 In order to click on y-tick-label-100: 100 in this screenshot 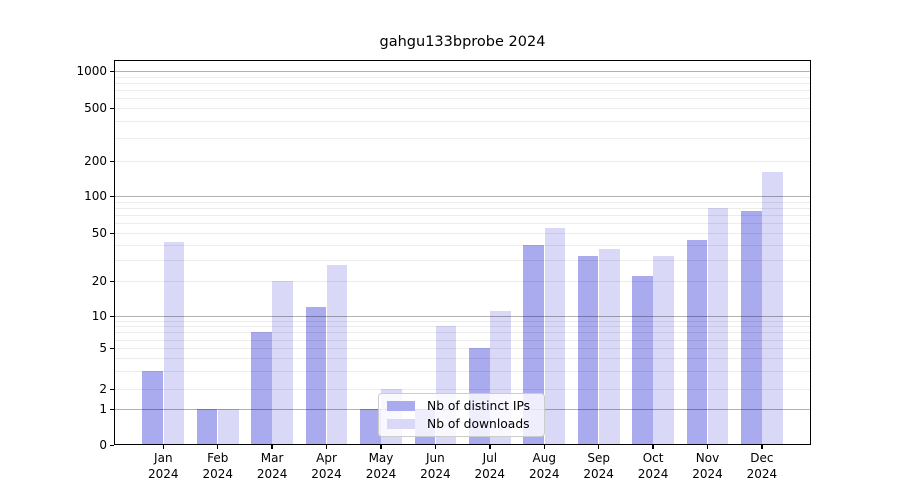, I will do `click(95, 196)`.